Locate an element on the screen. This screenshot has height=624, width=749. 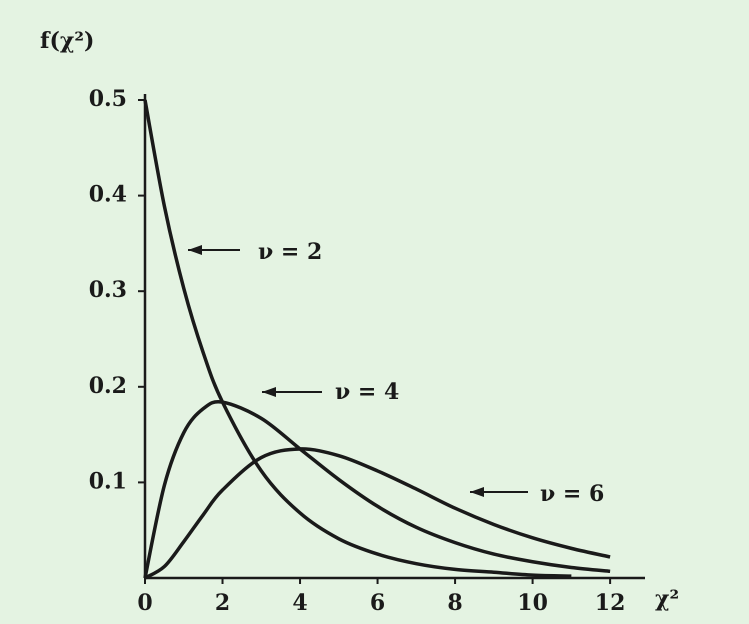
y-tick-label: 0.1 is located at coordinates (108, 481).